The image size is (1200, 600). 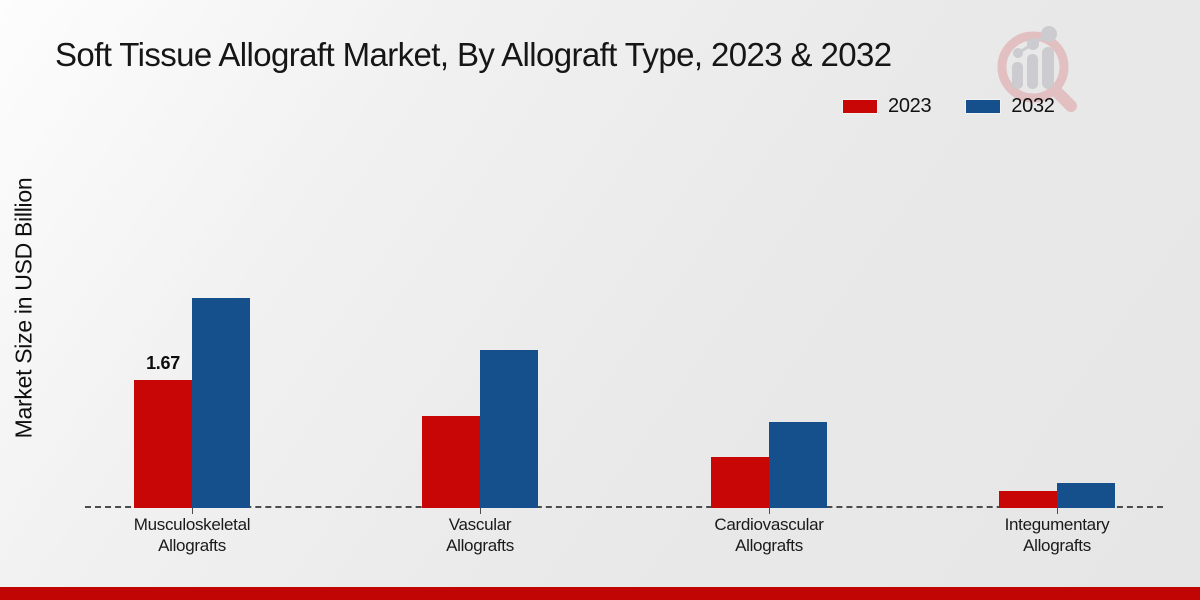 I want to click on legend-label-2023: 2023, so click(x=910, y=106).